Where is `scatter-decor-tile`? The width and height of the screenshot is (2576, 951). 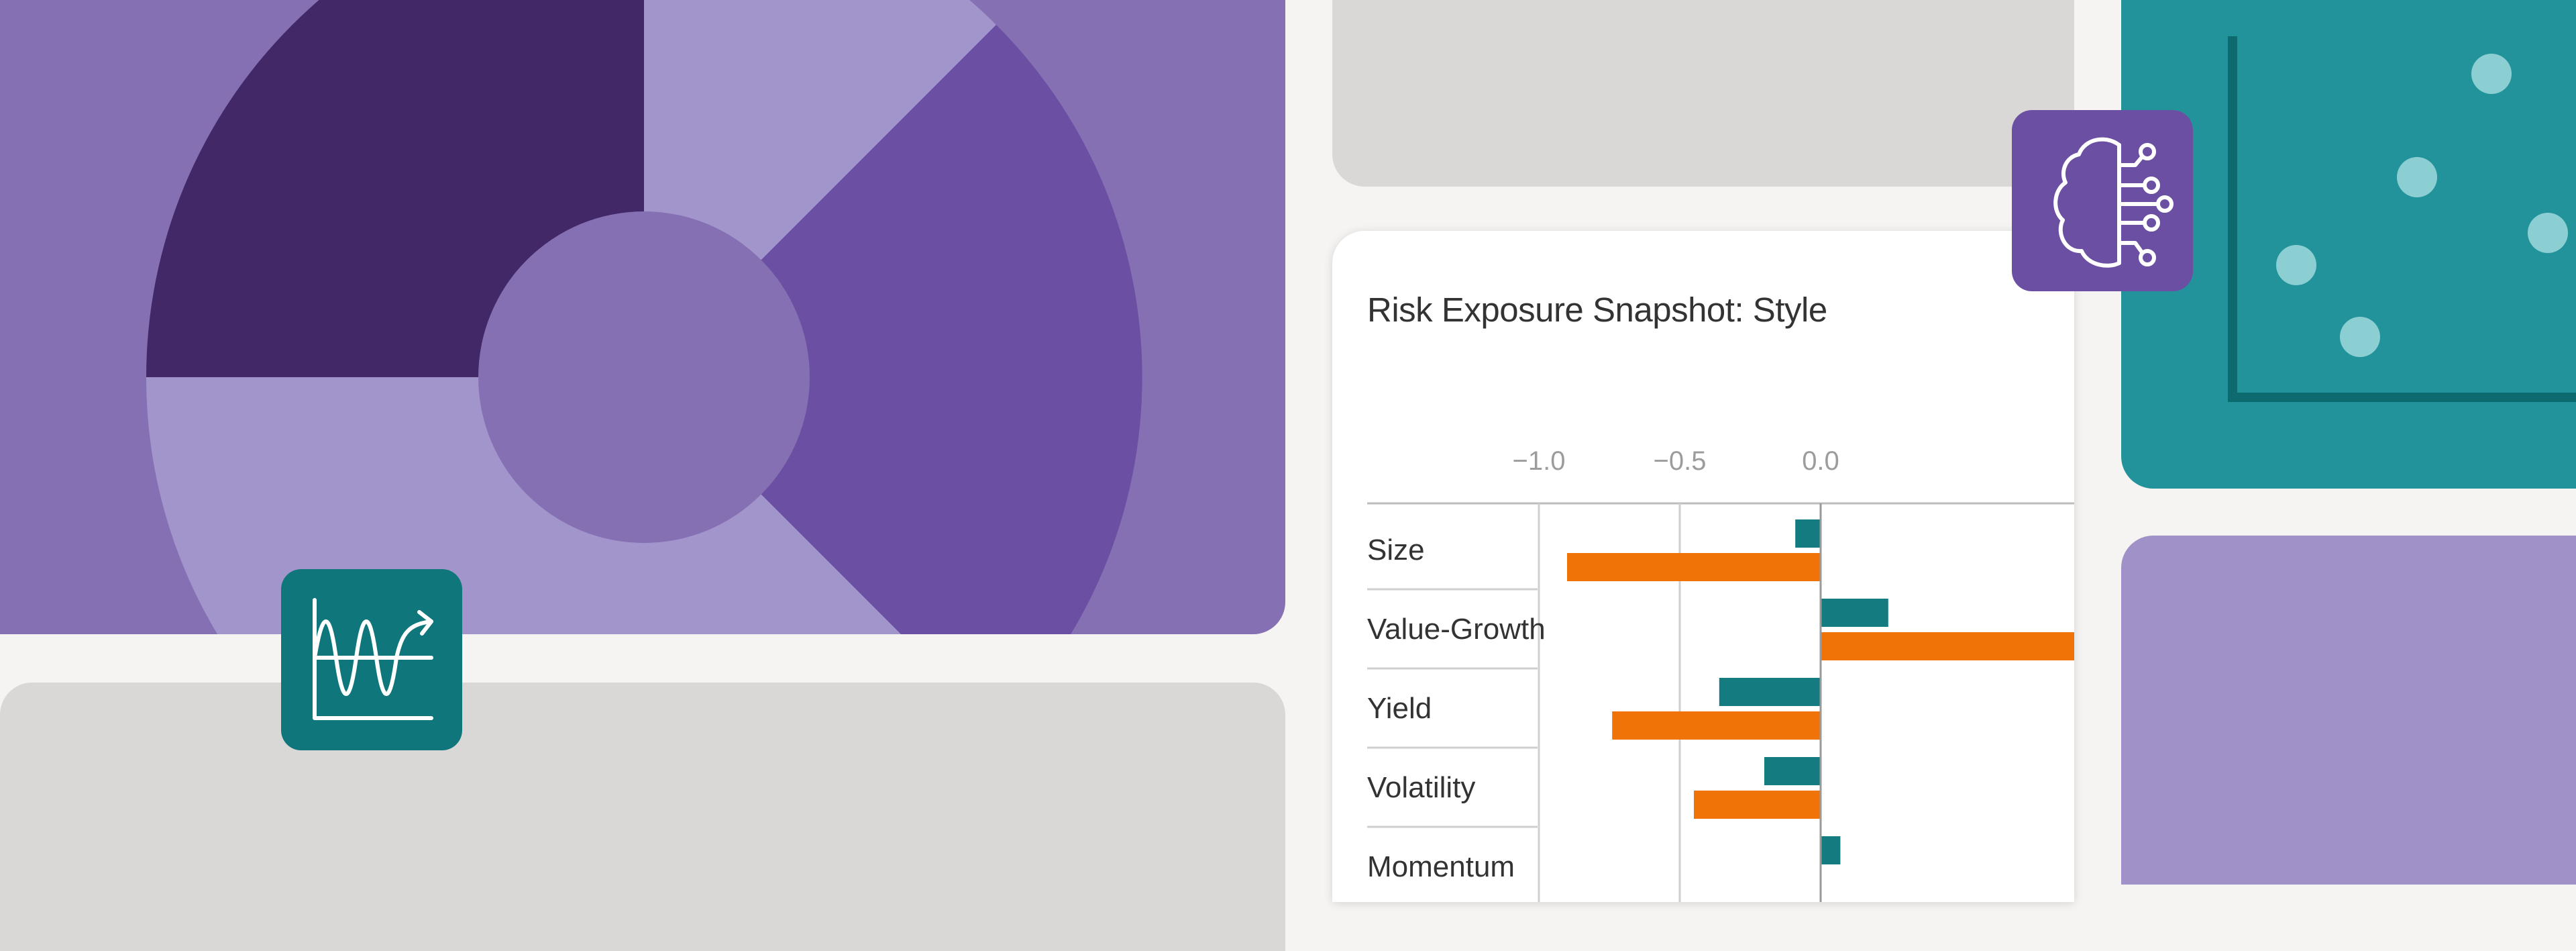 scatter-decor-tile is located at coordinates (2348, 244).